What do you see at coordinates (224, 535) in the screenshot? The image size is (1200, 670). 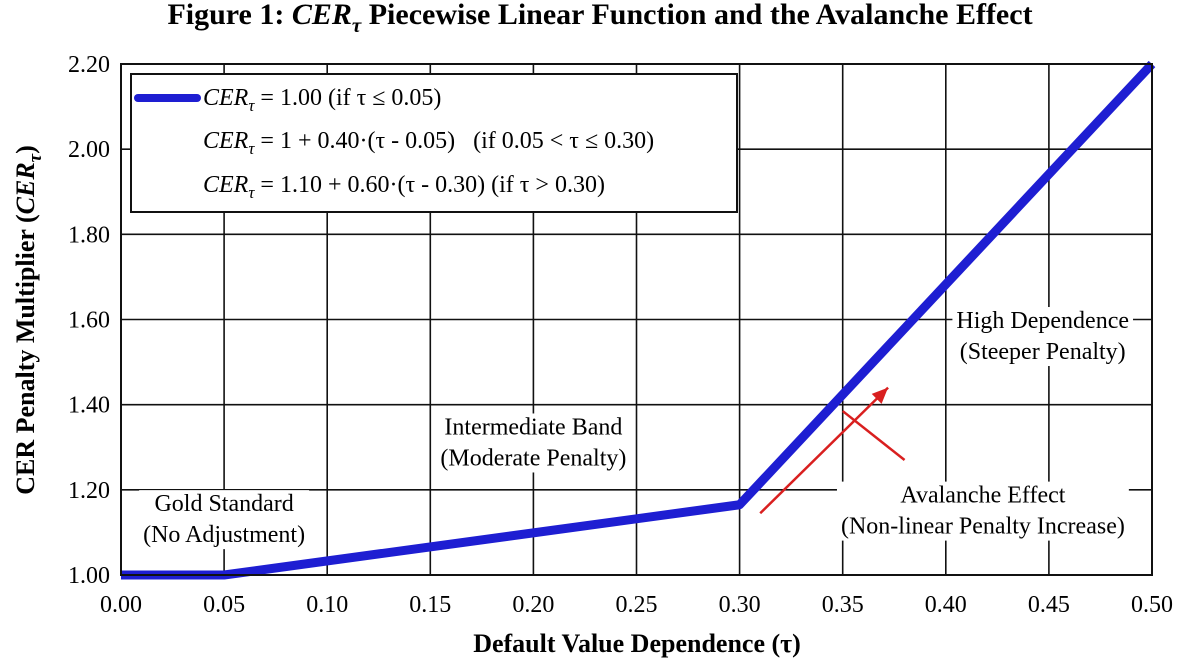 I see `annotation-line: (No Adjustment)` at bounding box center [224, 535].